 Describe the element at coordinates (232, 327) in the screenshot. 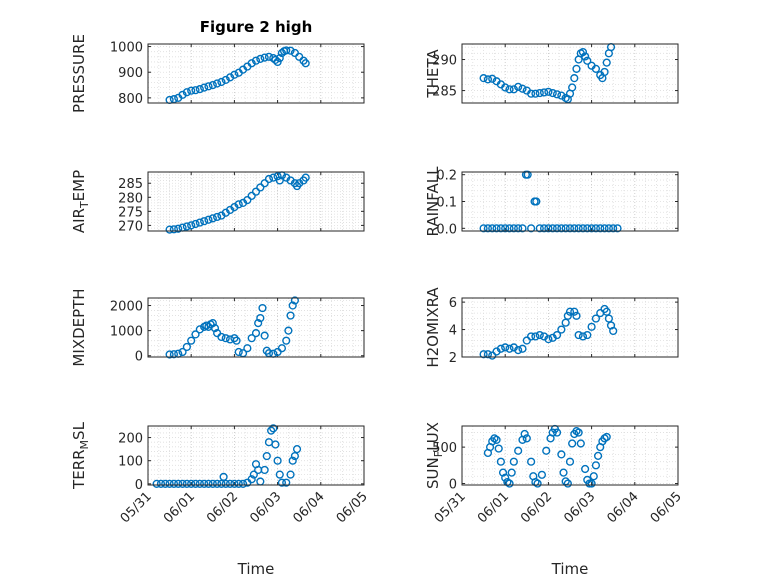

I see `panel-5-series` at that location.